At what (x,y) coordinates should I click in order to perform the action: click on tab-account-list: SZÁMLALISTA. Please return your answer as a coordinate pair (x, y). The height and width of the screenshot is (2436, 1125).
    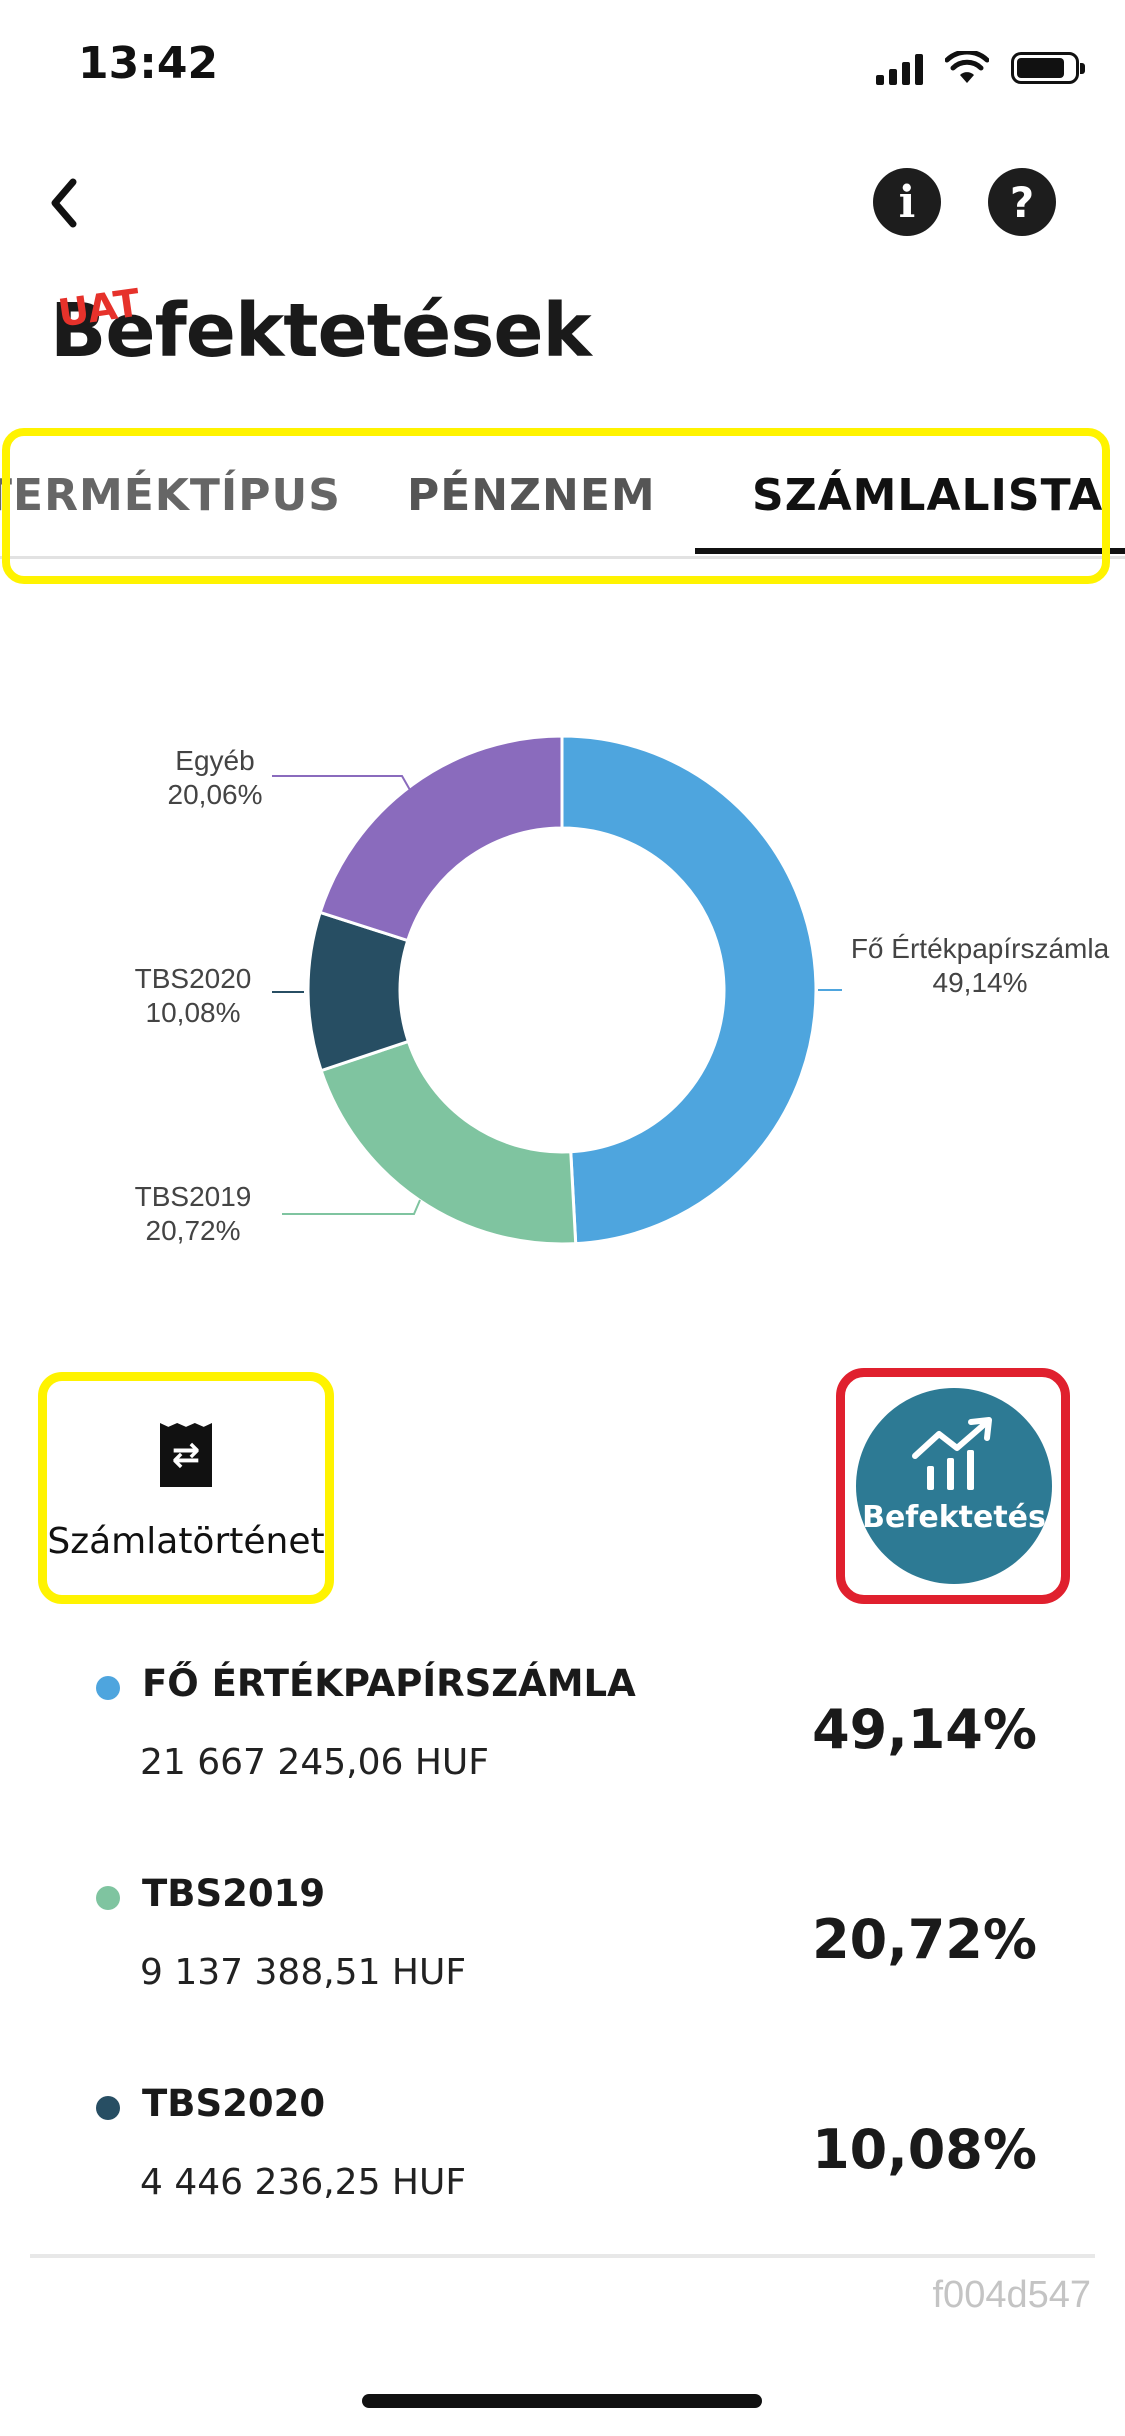
    Looking at the image, I should click on (928, 495).